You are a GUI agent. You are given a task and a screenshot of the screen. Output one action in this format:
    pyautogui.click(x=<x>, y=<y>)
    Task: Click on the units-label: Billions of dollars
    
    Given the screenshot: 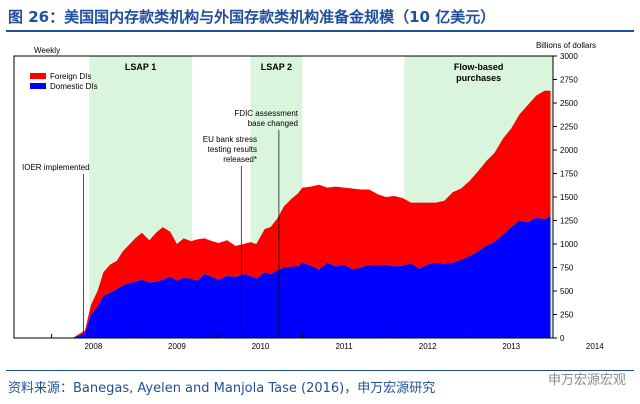 What is the action you would take?
    pyautogui.click(x=566, y=45)
    